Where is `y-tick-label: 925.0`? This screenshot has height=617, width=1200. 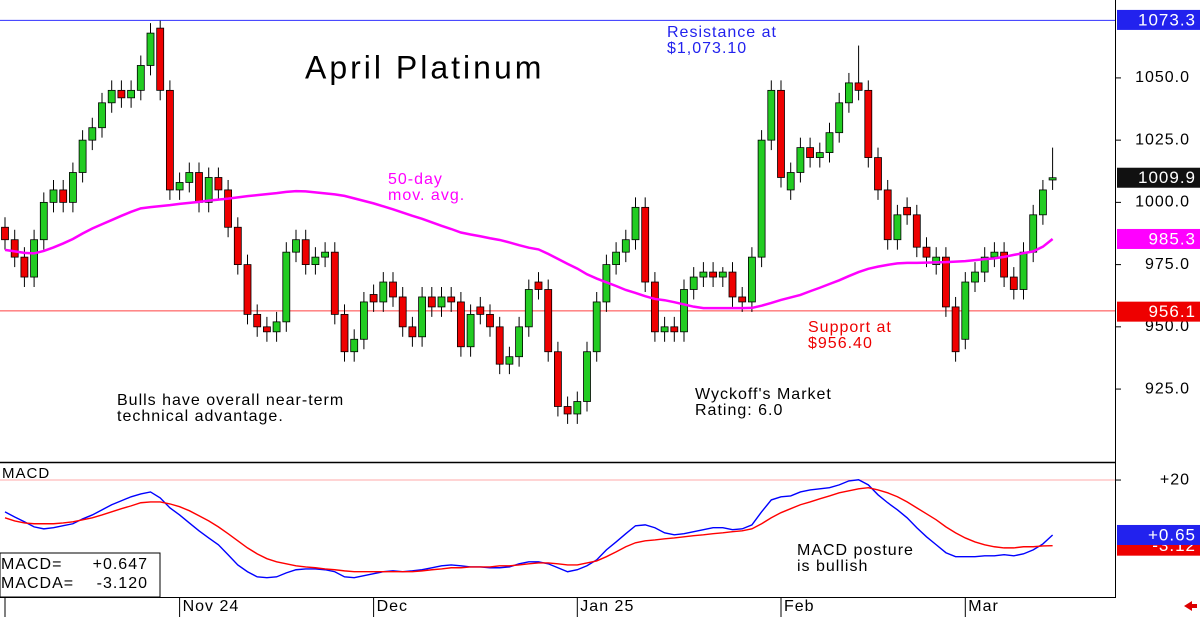
y-tick-label: 925.0 is located at coordinates (1167, 388).